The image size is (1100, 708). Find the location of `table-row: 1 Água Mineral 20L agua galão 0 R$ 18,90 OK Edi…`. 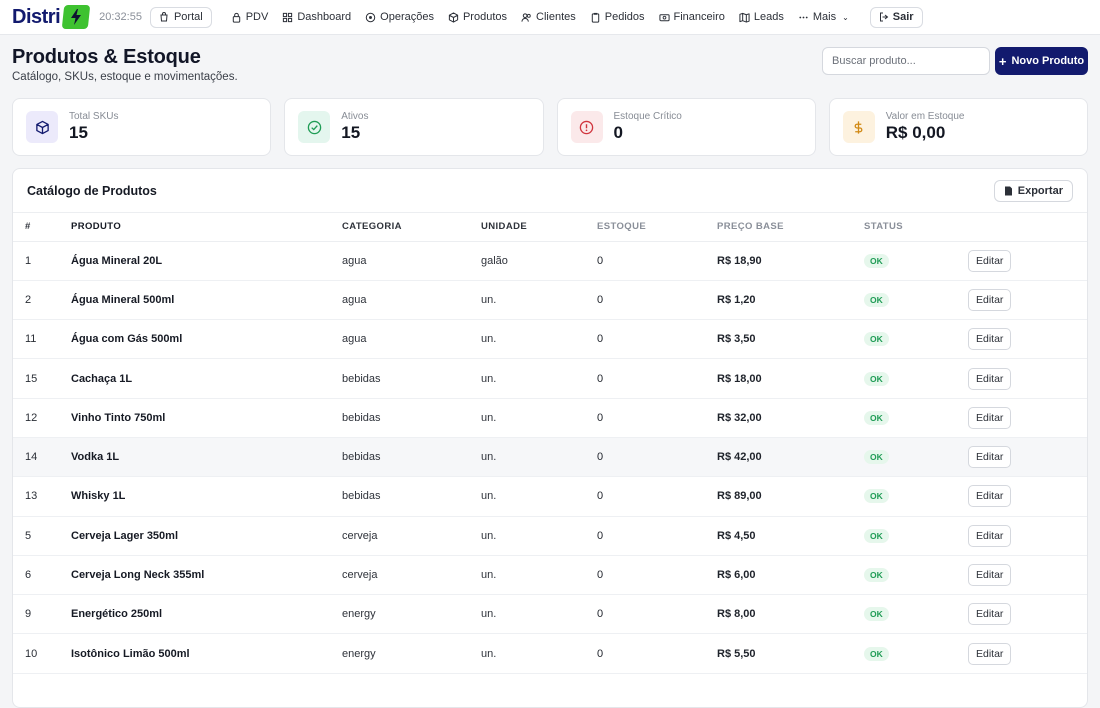

table-row: 1 Água Mineral 20L agua galão 0 R$ 18,90 OK Edi… is located at coordinates (550, 261).